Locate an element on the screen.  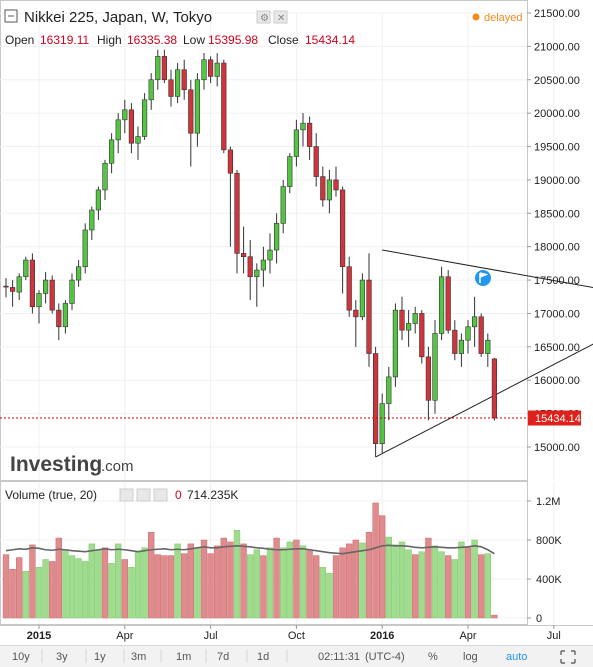
event-flag-marker is located at coordinates (483, 278).